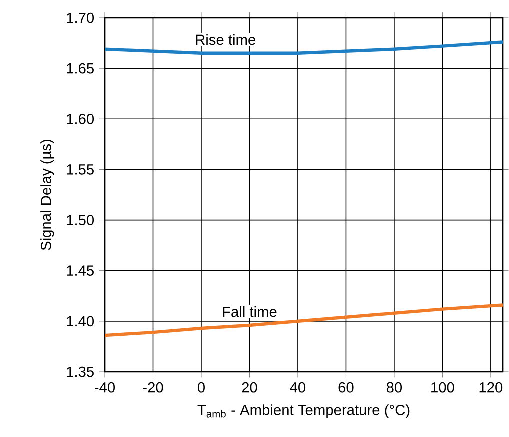 This screenshot has width=509, height=437. I want to click on y-tick-label: 1.65, so click(80, 68).